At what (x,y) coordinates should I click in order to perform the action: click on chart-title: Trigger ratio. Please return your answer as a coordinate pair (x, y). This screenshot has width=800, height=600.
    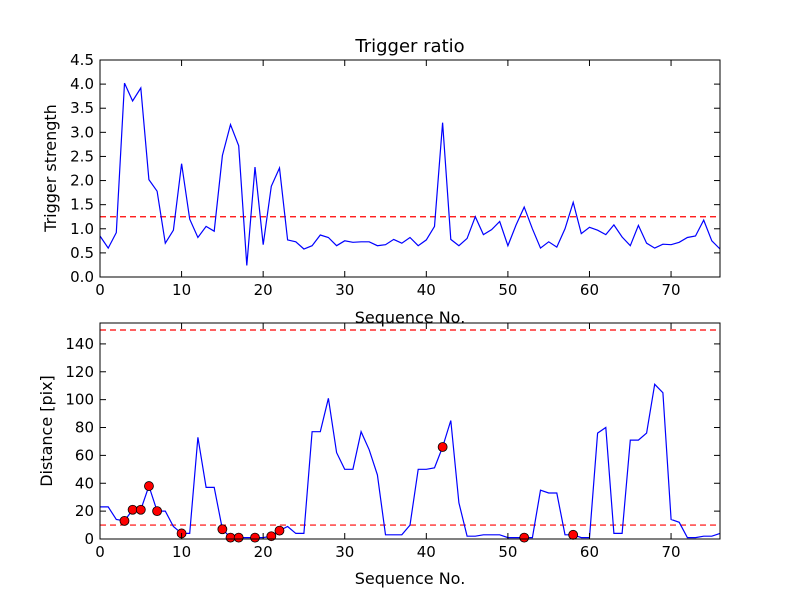
    Looking at the image, I should click on (409, 46).